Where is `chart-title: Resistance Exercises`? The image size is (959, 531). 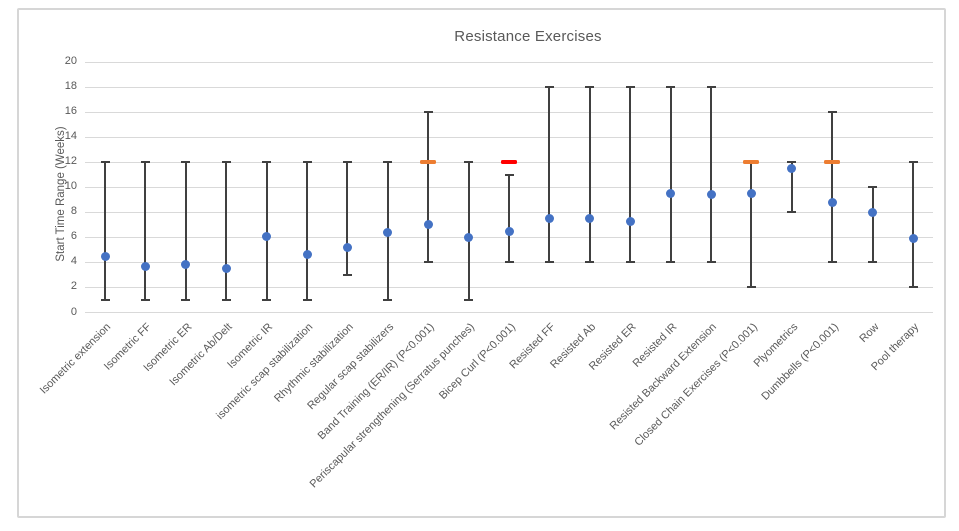 chart-title: Resistance Exercises is located at coordinates (528, 36).